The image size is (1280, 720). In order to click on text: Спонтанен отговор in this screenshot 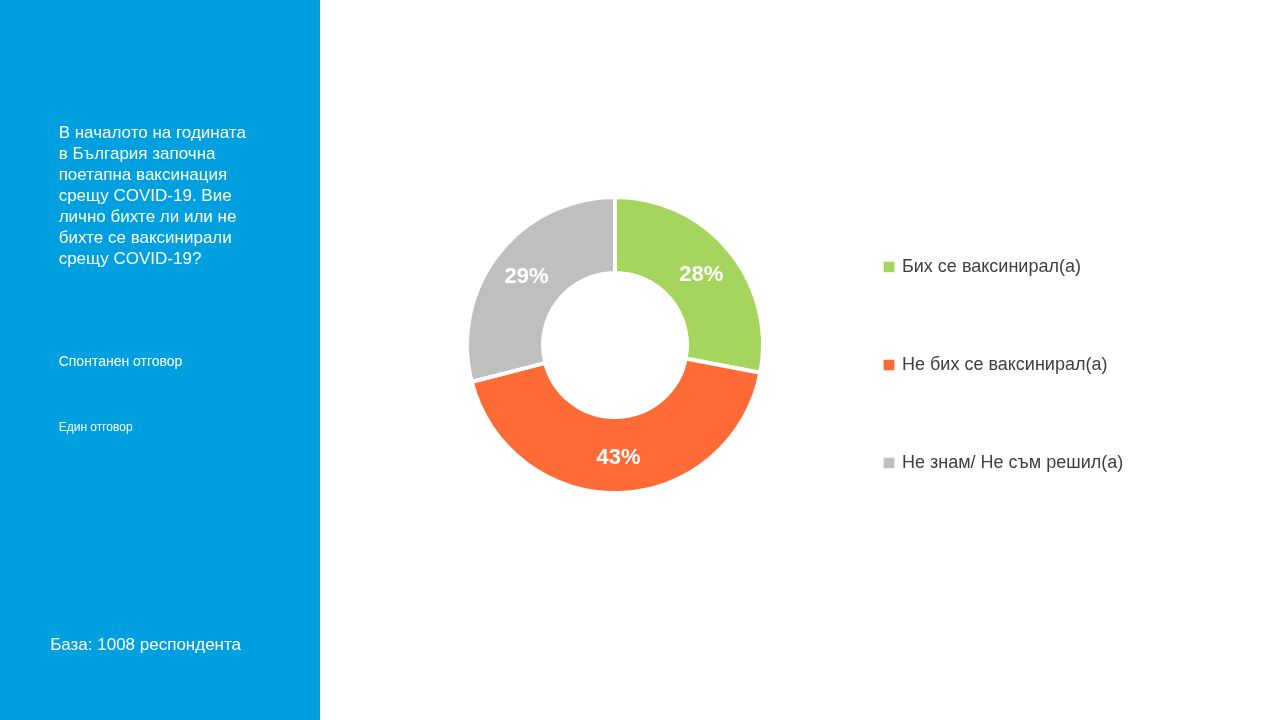, I will do `click(120, 361)`.